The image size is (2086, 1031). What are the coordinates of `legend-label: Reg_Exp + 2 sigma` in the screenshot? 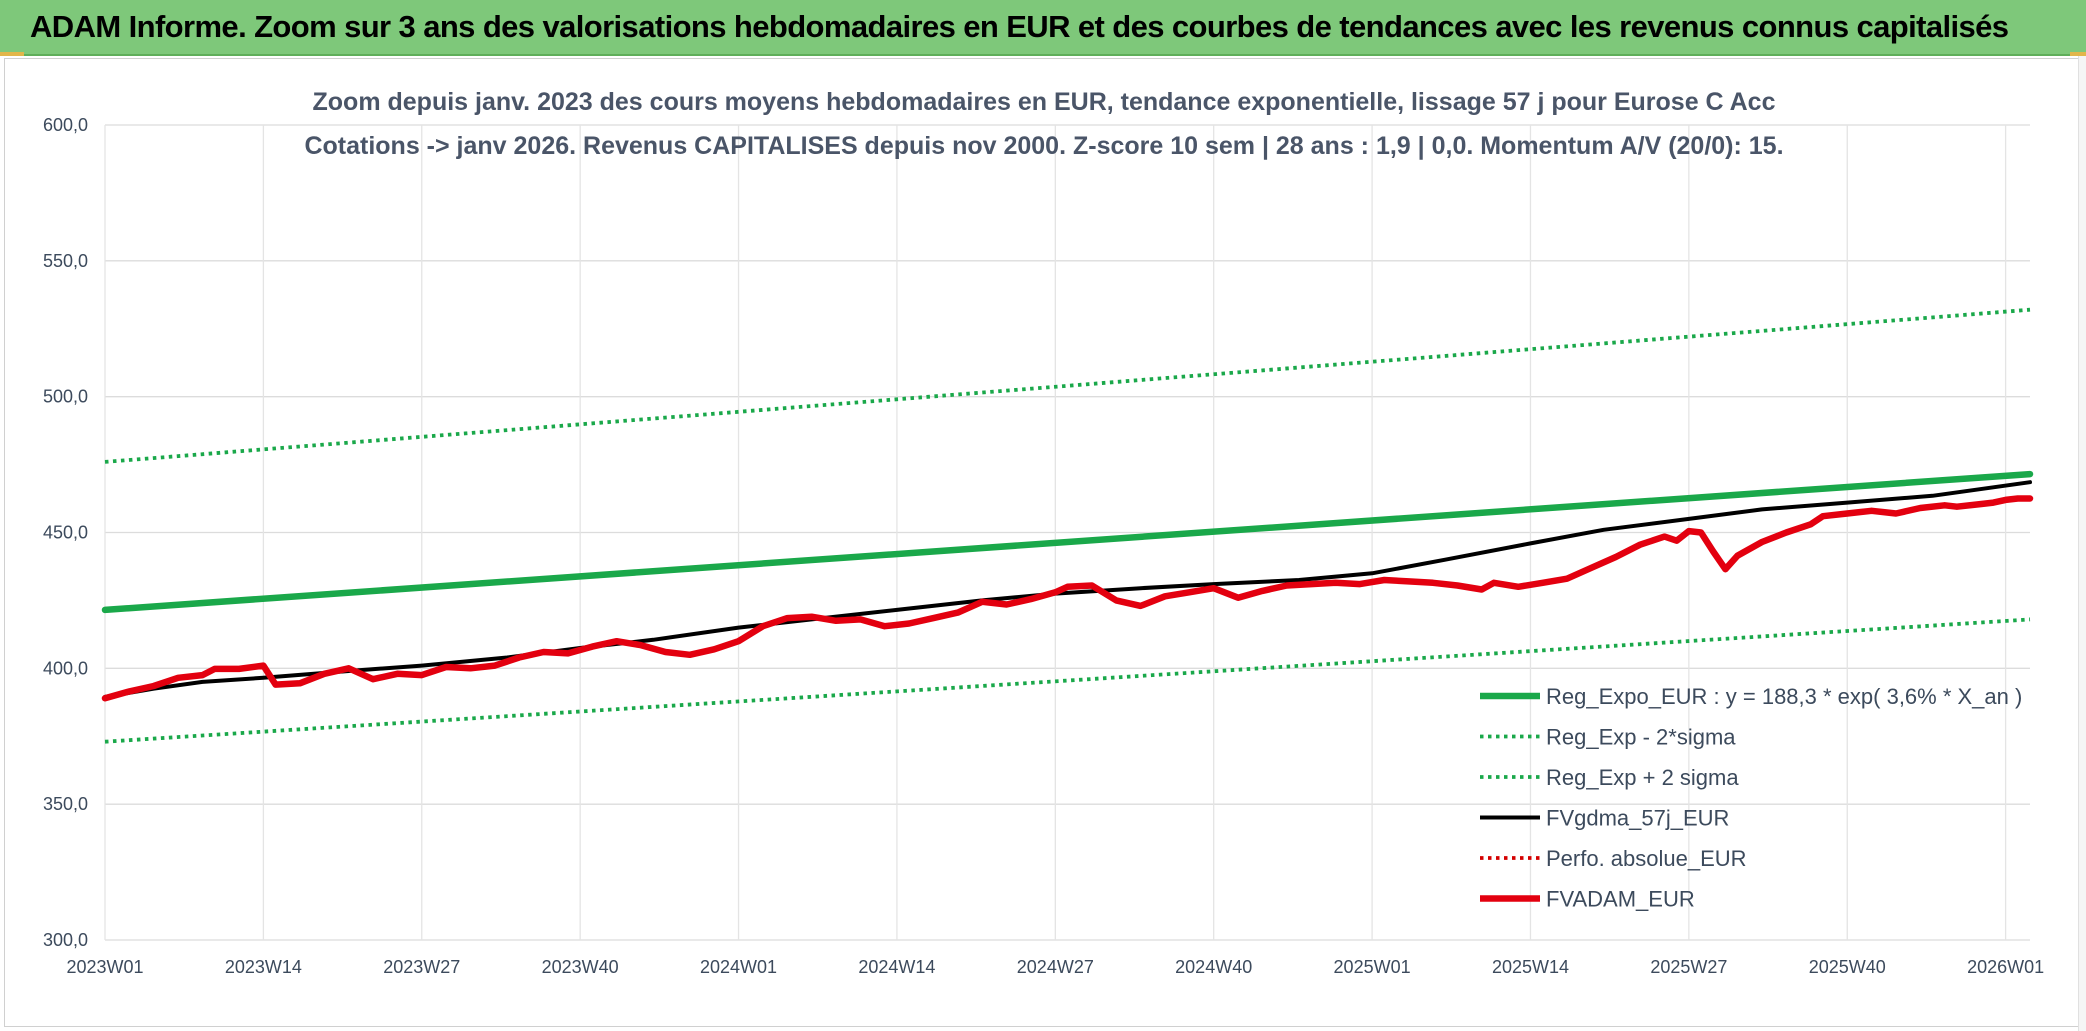 It's located at (1642, 777).